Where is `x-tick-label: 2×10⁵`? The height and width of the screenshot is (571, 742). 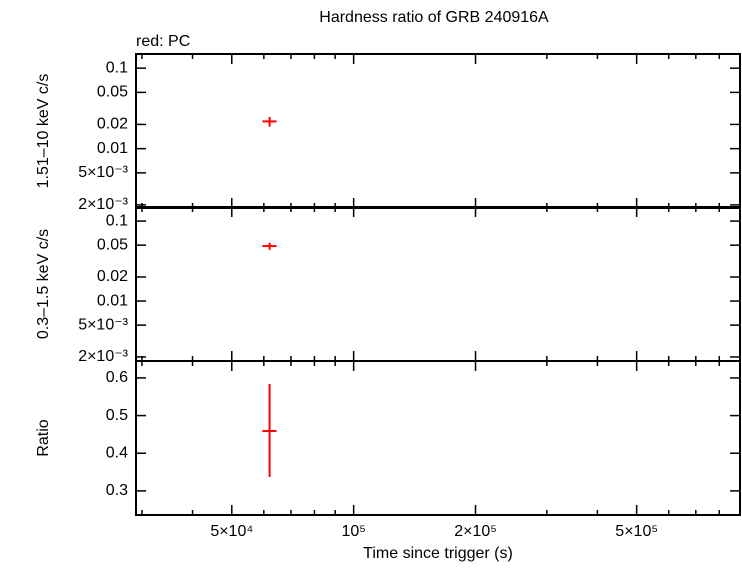 x-tick-label: 2×10⁵ is located at coordinates (475, 531).